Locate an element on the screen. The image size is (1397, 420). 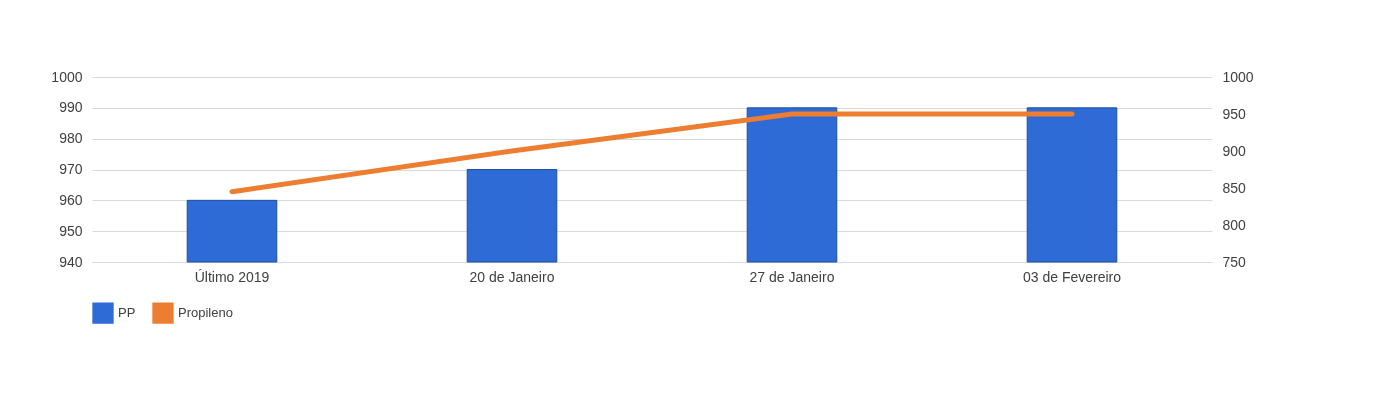
x-tick-label: Último 2019 is located at coordinates (232, 276).